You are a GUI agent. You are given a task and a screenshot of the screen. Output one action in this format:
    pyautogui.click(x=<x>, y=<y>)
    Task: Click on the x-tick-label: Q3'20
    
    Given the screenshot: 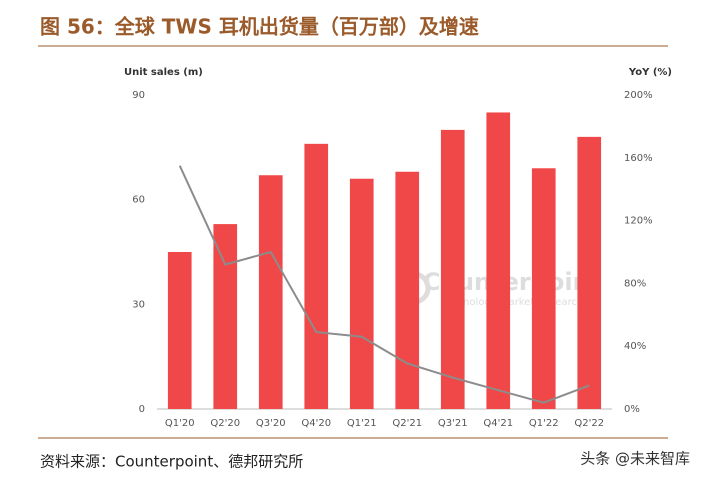 What is the action you would take?
    pyautogui.click(x=271, y=423)
    